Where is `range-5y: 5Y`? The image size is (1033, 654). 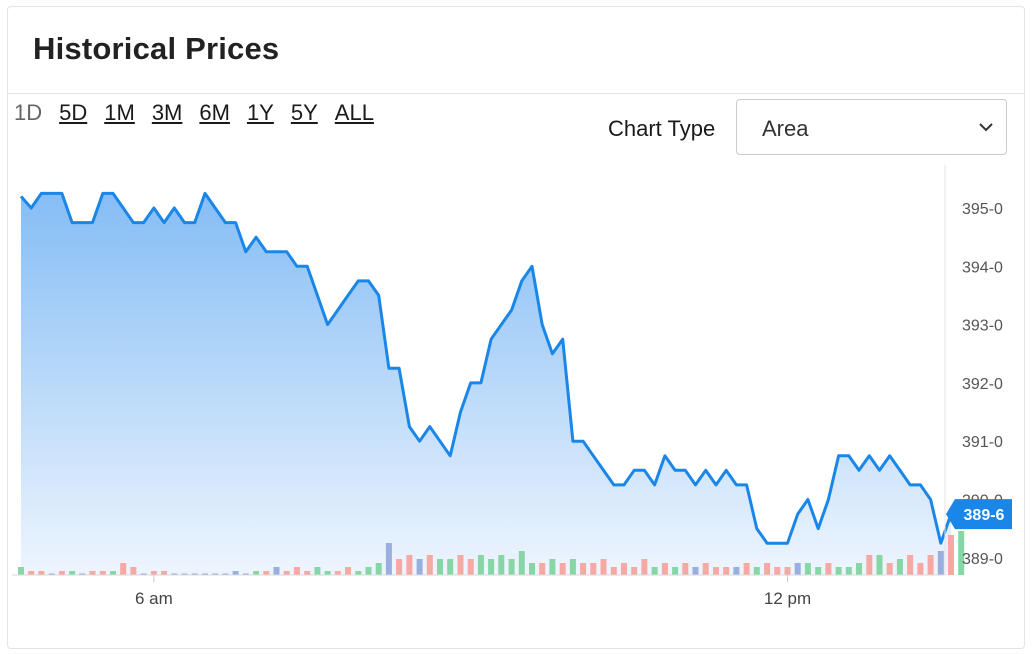
range-5y: 5Y is located at coordinates (304, 112).